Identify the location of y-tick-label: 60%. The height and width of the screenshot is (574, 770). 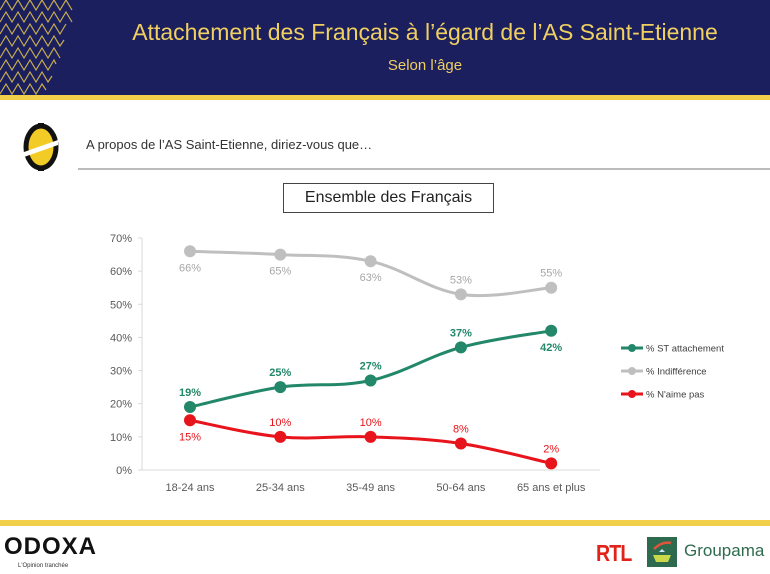
(121, 272).